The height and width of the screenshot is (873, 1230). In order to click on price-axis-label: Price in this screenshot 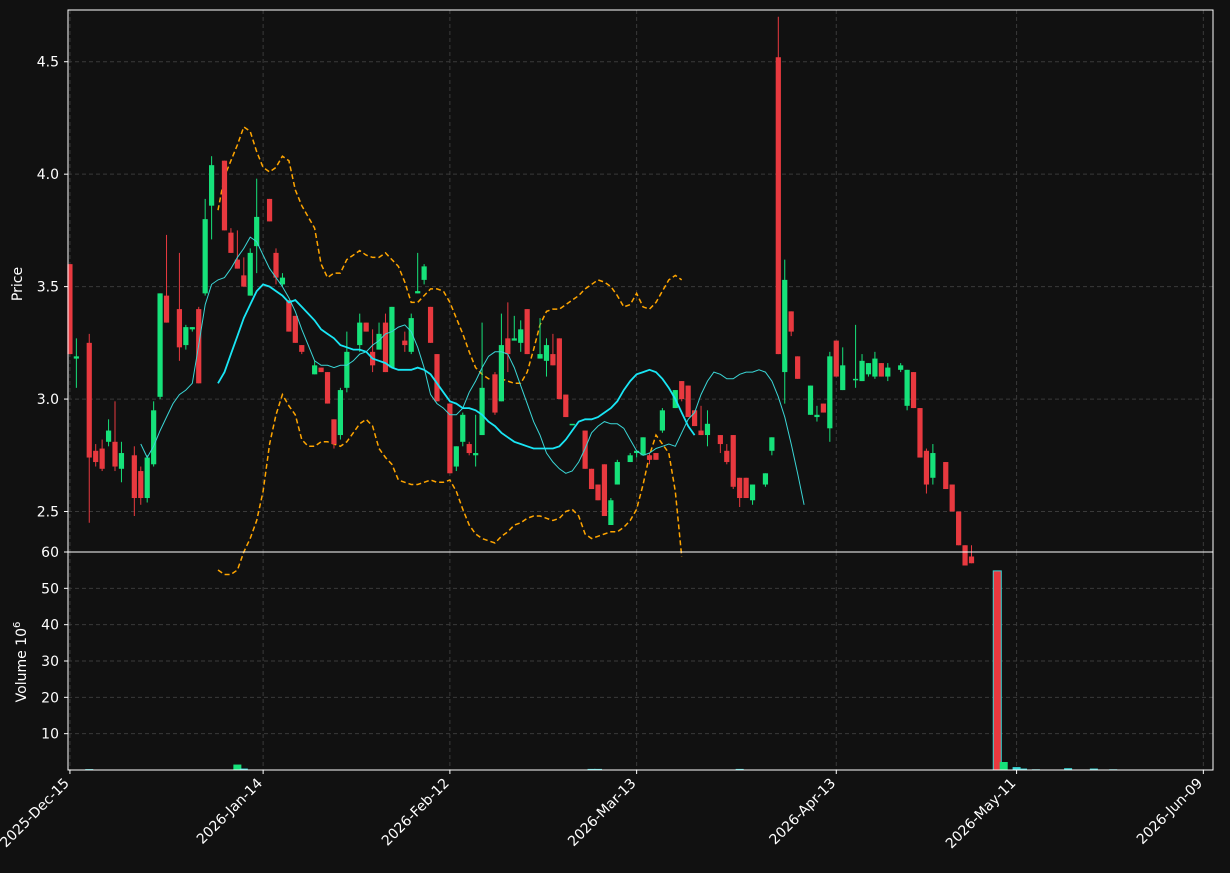, I will do `click(18, 284)`.